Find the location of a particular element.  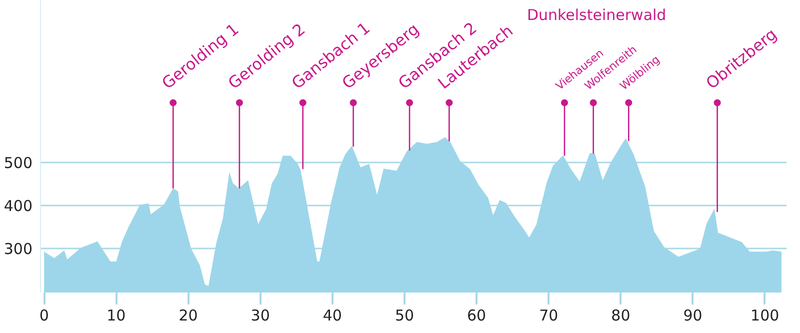

annotation: Dunkelsteinerwald is located at coordinates (596, 15).